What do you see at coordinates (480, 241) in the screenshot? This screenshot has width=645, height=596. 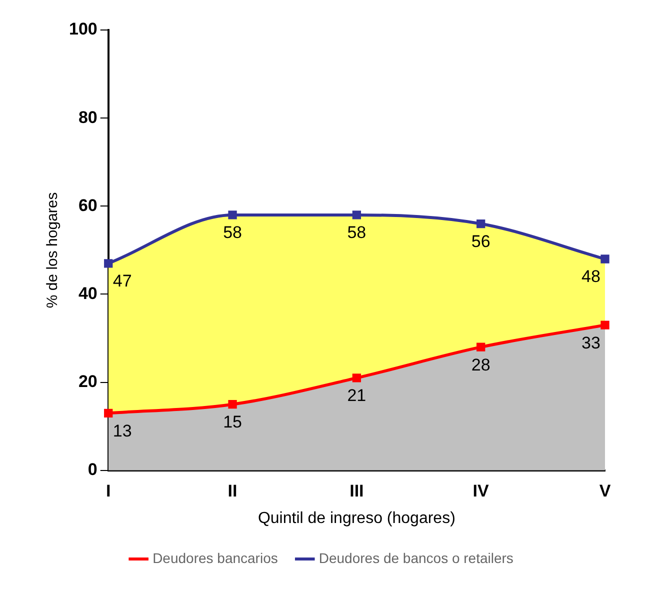 I see `data-label: 56` at bounding box center [480, 241].